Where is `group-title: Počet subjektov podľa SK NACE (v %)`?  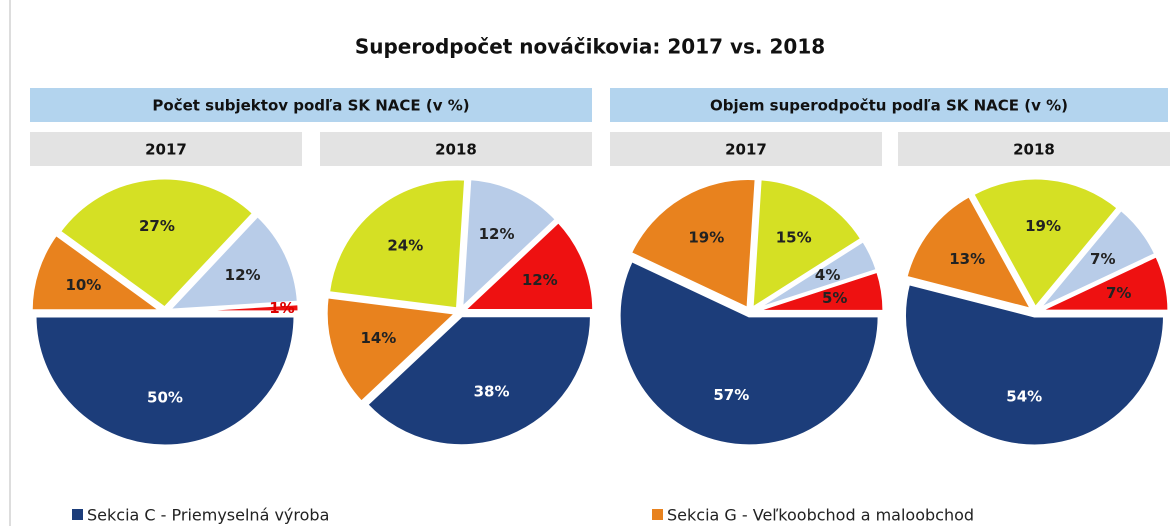
group-title: Počet subjektov podľa SK NACE (v %) is located at coordinates (310, 106).